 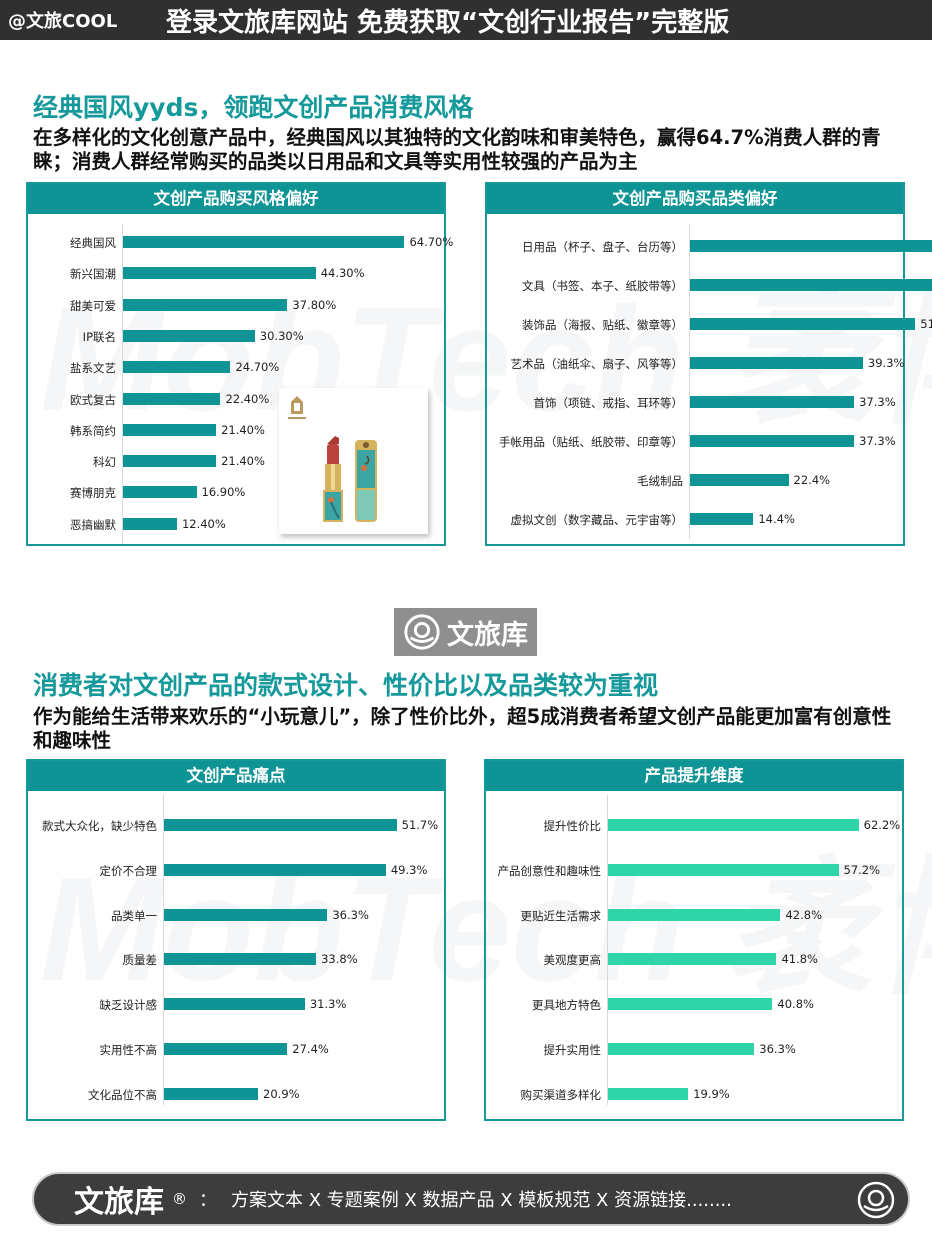 I want to click on panel-pain-points: 文创产品痛点, so click(x=236, y=940).